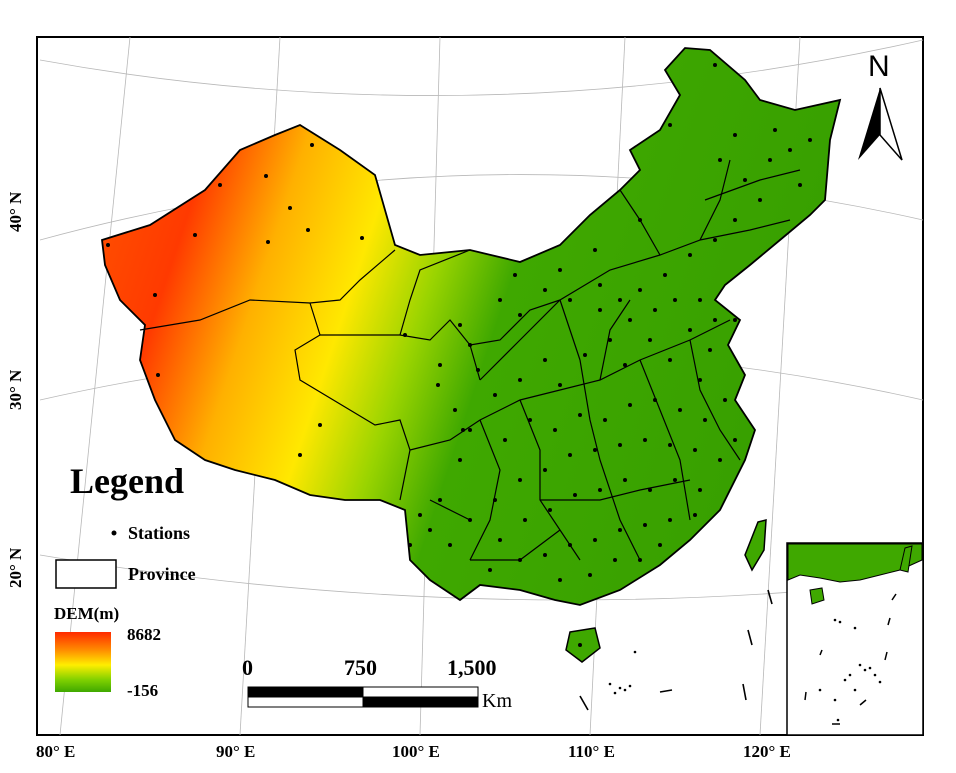 This screenshot has height=773, width=956. Describe the element at coordinates (879, 66) in the screenshot. I see `north-label: N` at that location.